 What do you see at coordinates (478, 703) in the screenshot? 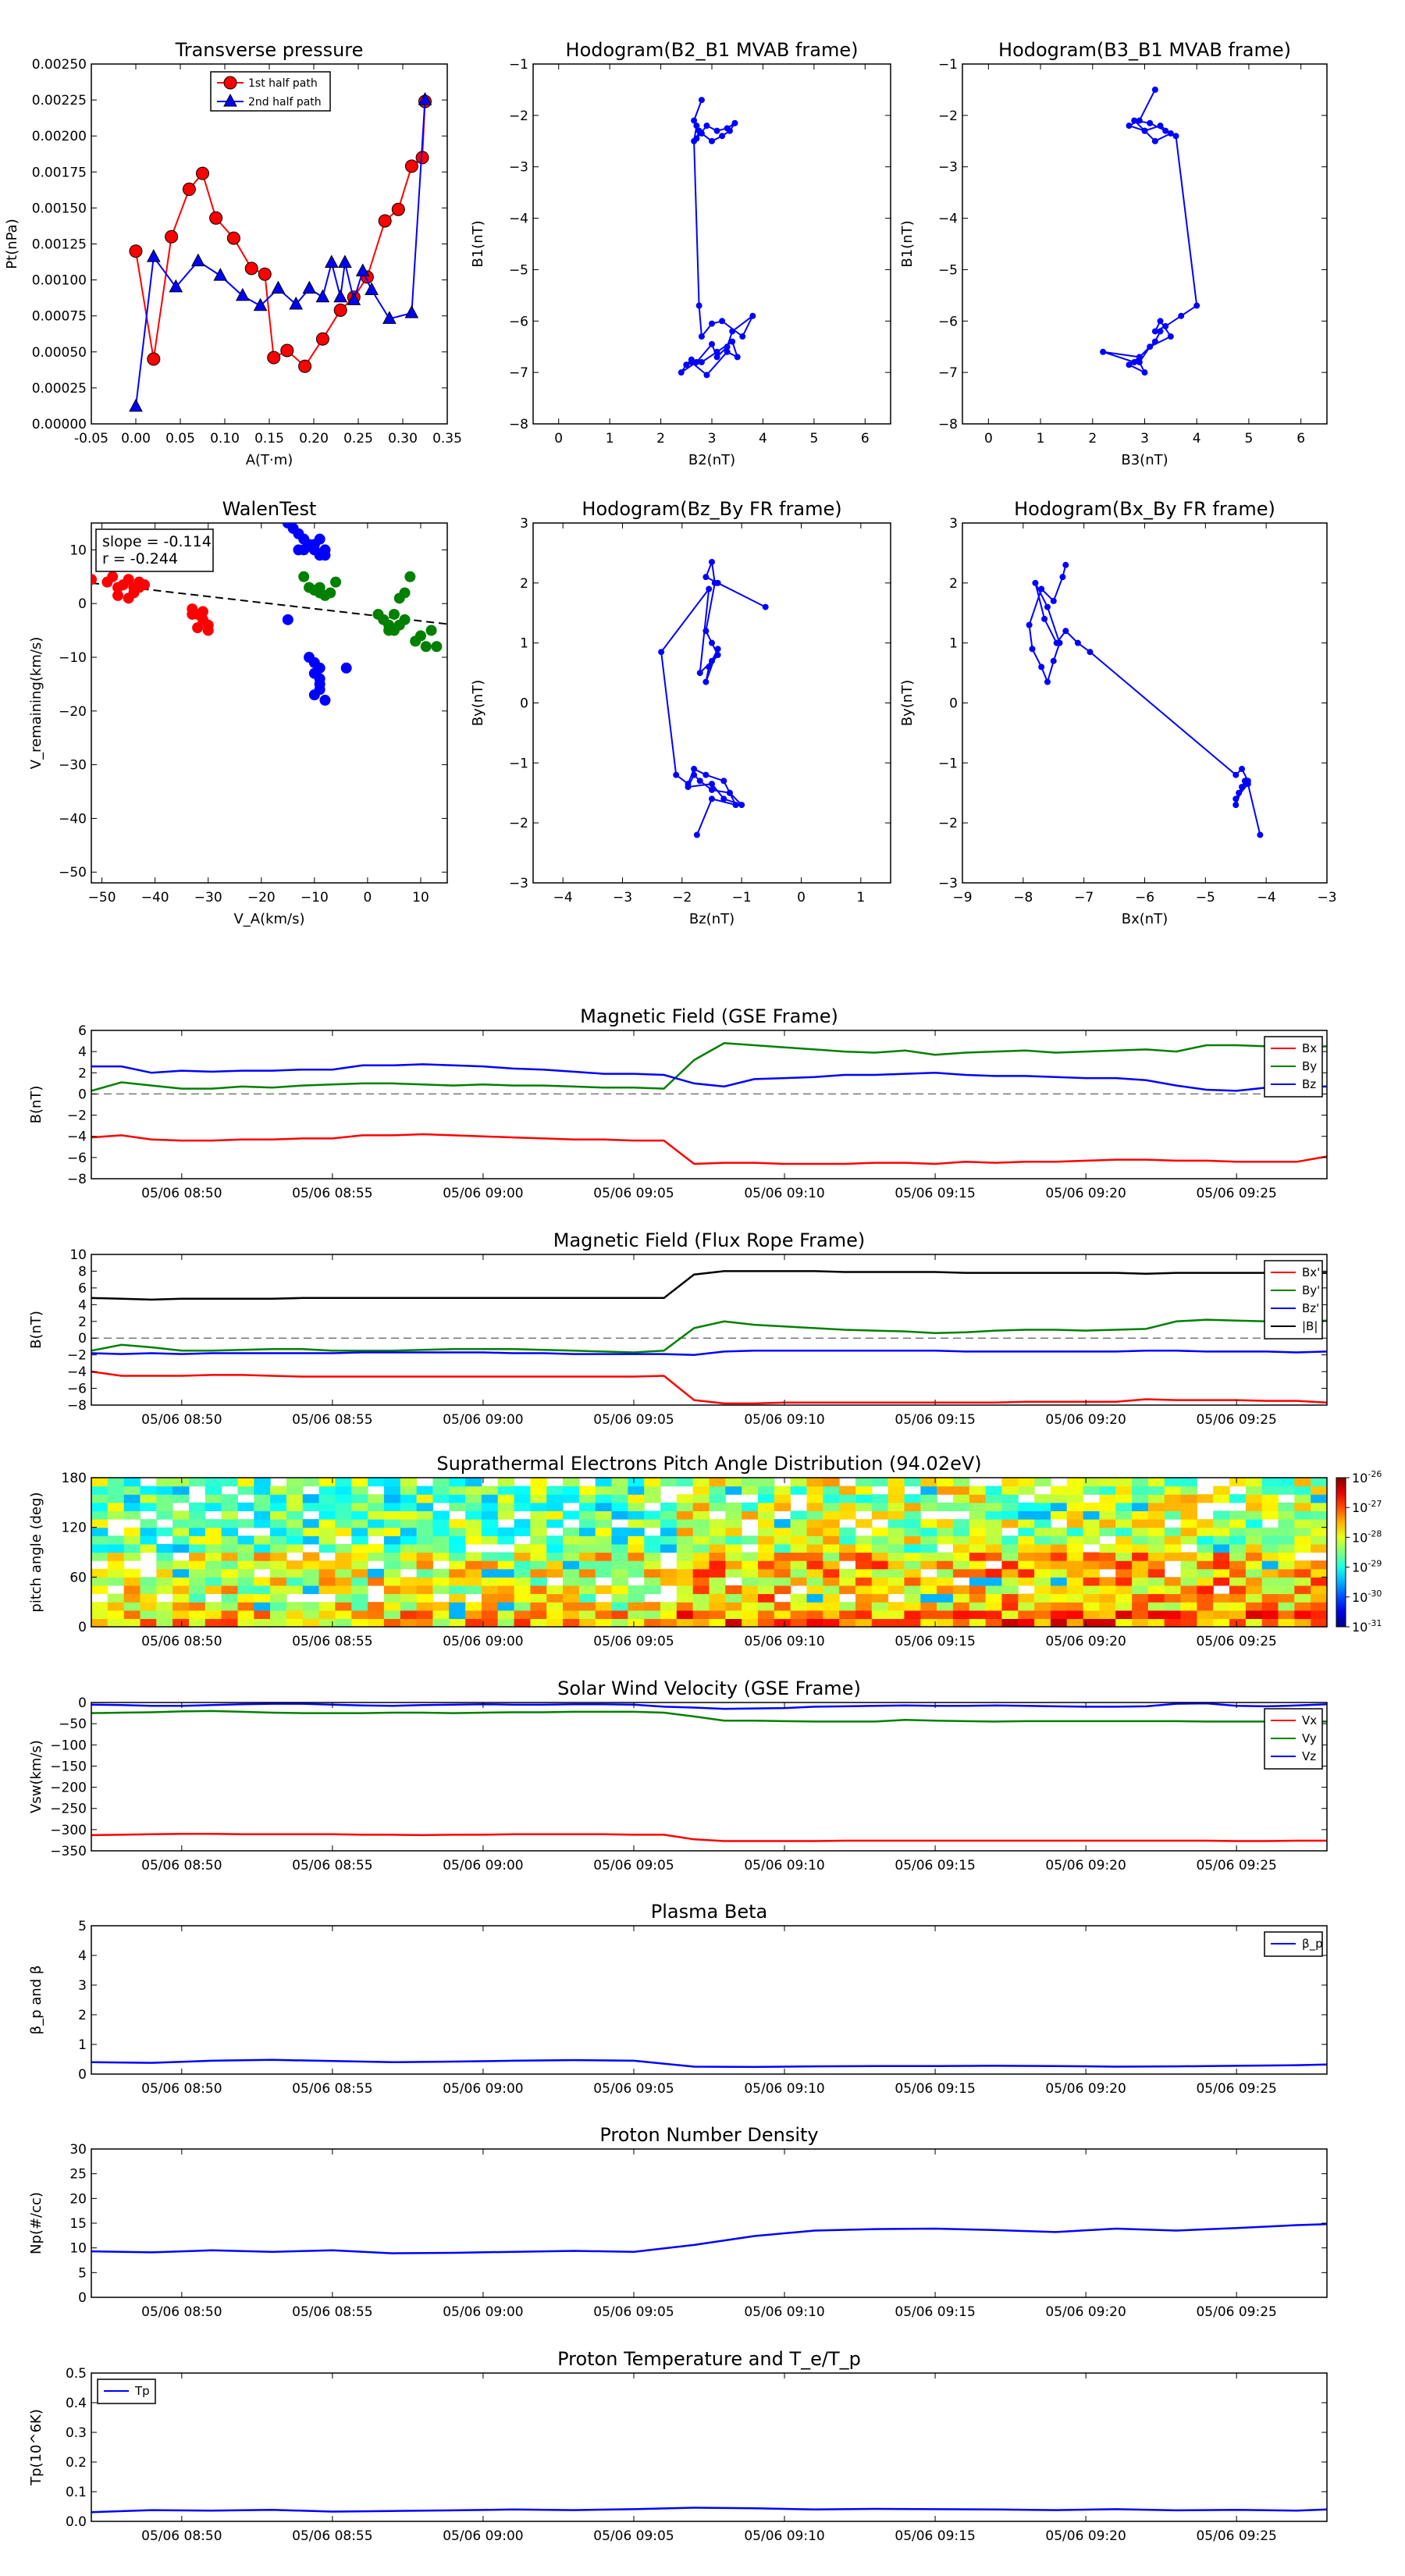
I see `y-axis-label: By(nT)` at bounding box center [478, 703].